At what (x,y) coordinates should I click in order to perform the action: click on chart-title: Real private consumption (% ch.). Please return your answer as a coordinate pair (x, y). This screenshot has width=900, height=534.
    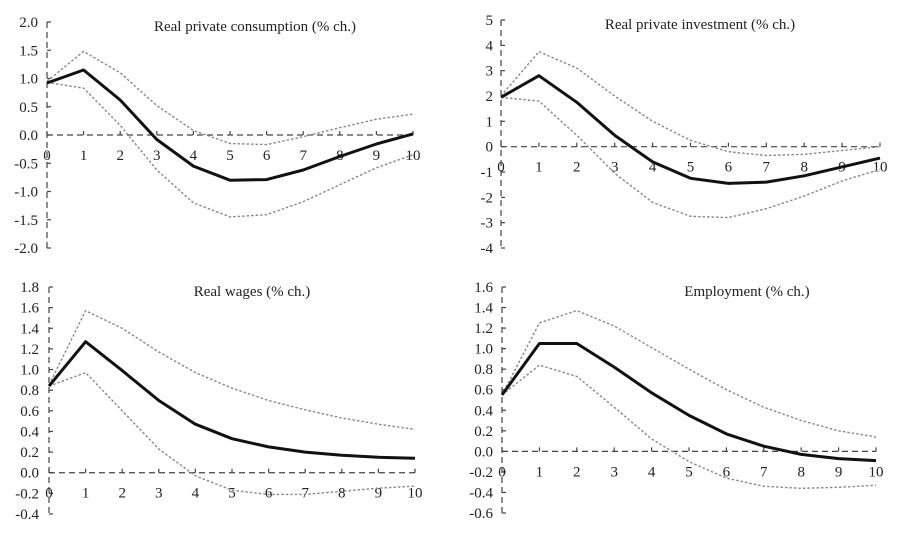
    Looking at the image, I should click on (255, 27).